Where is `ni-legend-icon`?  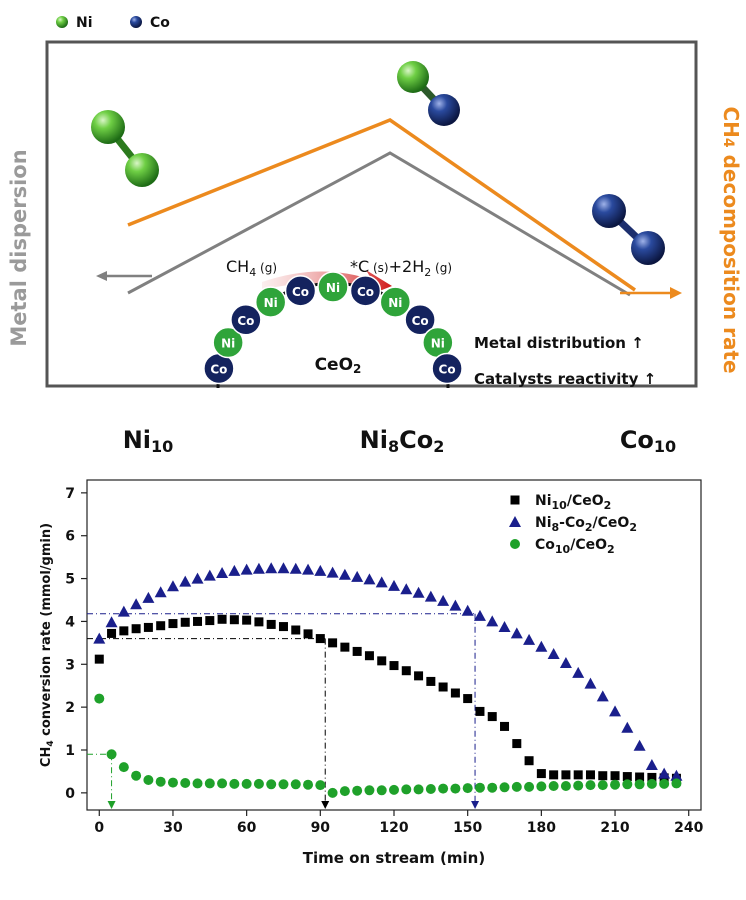
ni-legend-icon is located at coordinates (62, 22).